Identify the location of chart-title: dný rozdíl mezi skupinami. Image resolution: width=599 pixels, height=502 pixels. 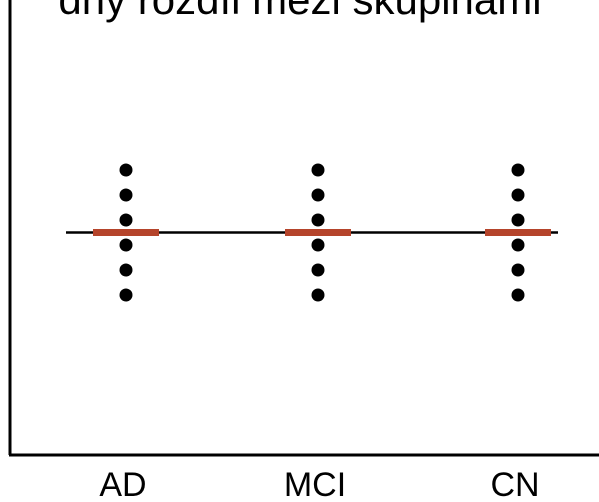
(299, 11).